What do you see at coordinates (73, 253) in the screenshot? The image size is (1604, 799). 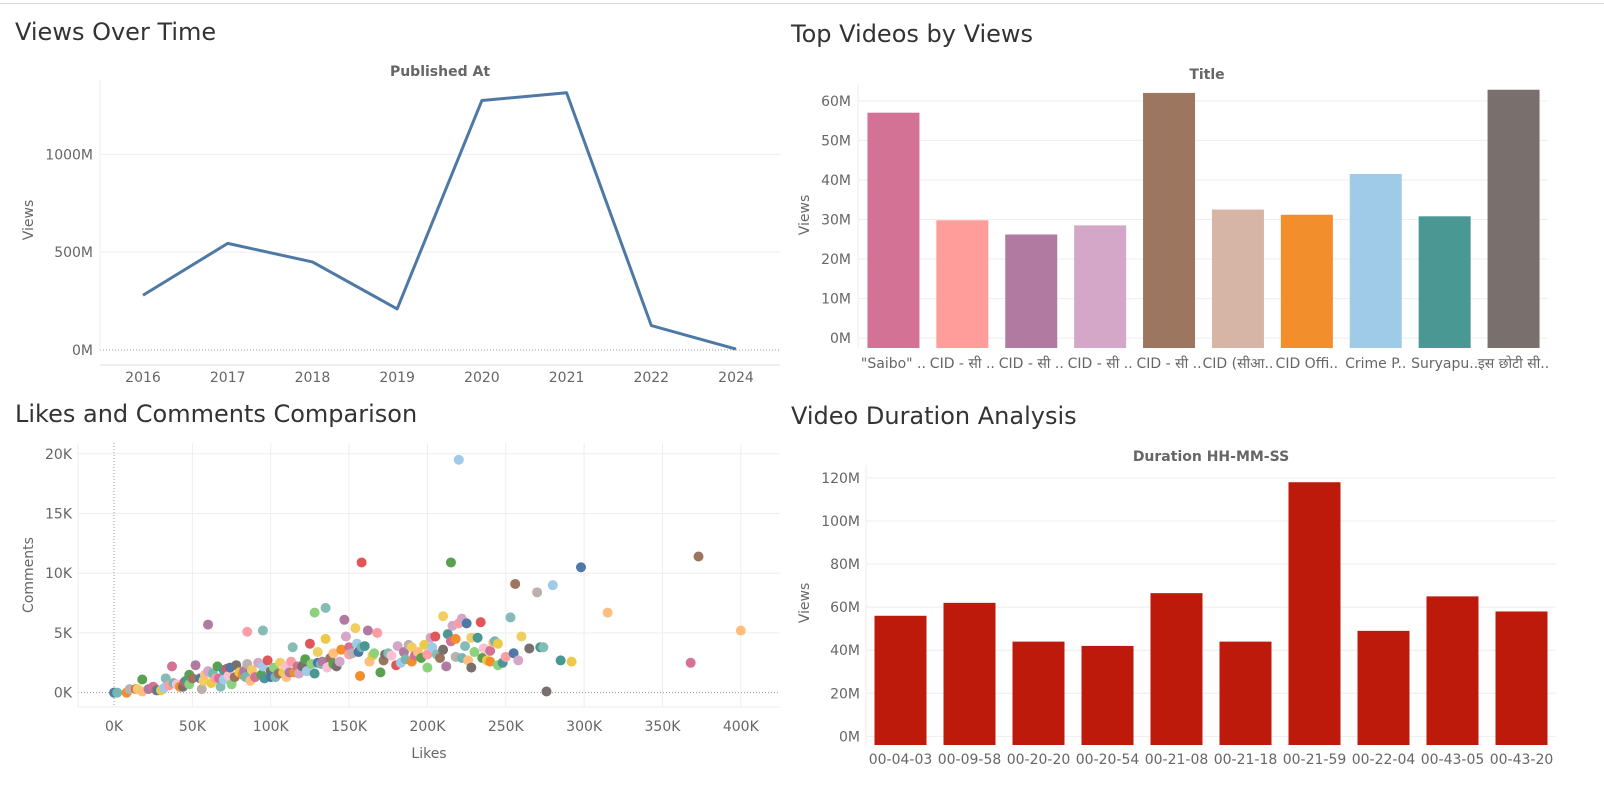 I see `y-tick-label: 500M` at bounding box center [73, 253].